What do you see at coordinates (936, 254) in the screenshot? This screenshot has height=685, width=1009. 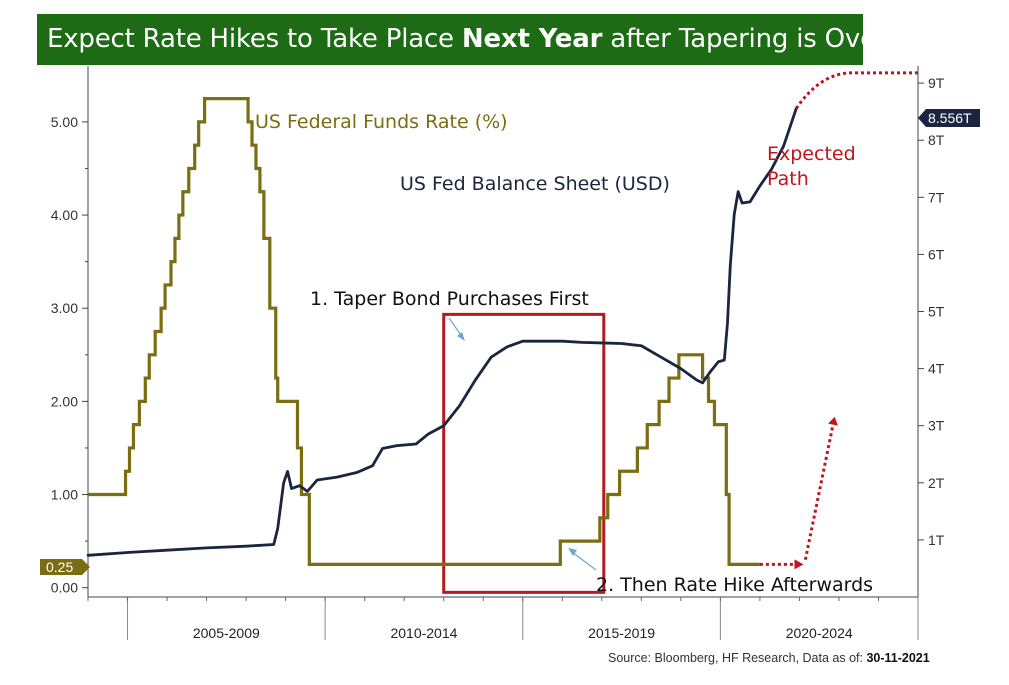 I see `right-y-tick-label: 6T` at bounding box center [936, 254].